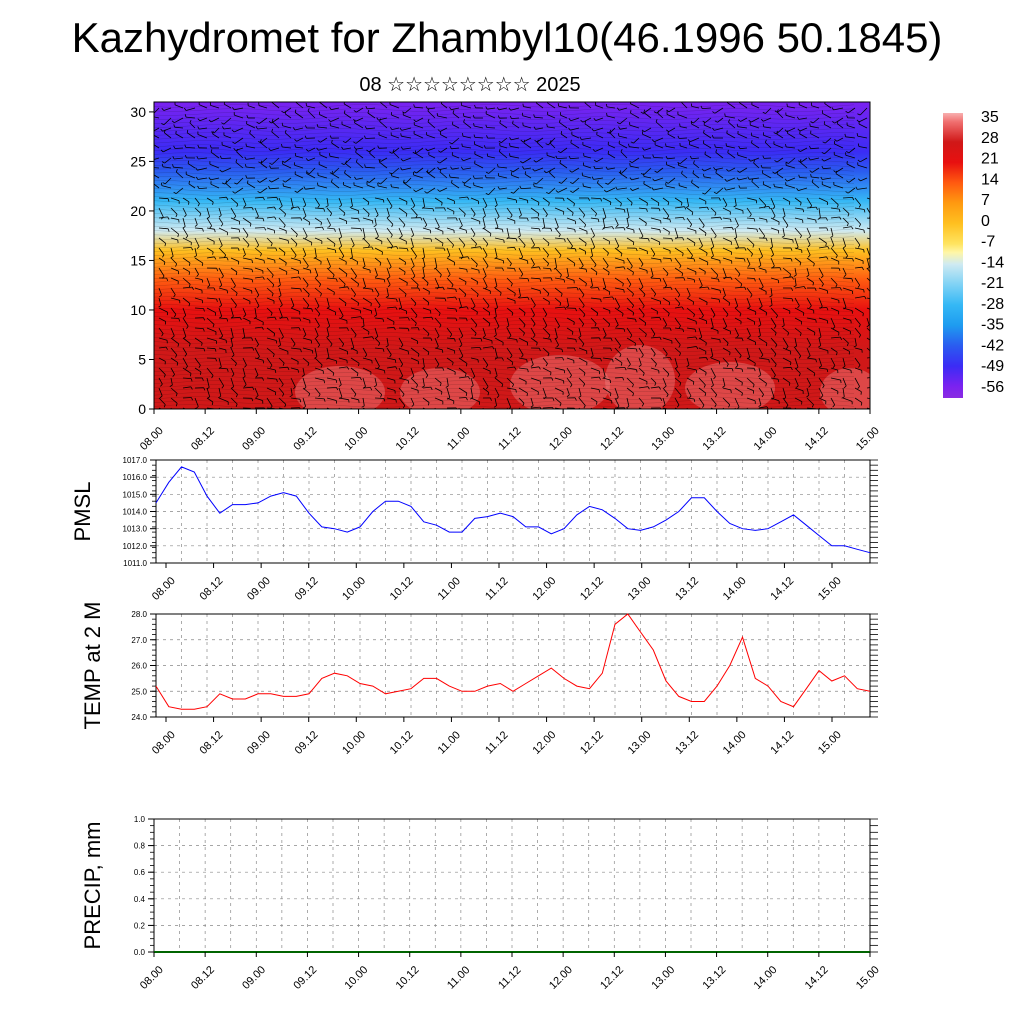 The width and height of the screenshot is (1024, 1024). Describe the element at coordinates (164, 589) in the screenshot. I see `x-tick-label: 08.00` at that location.